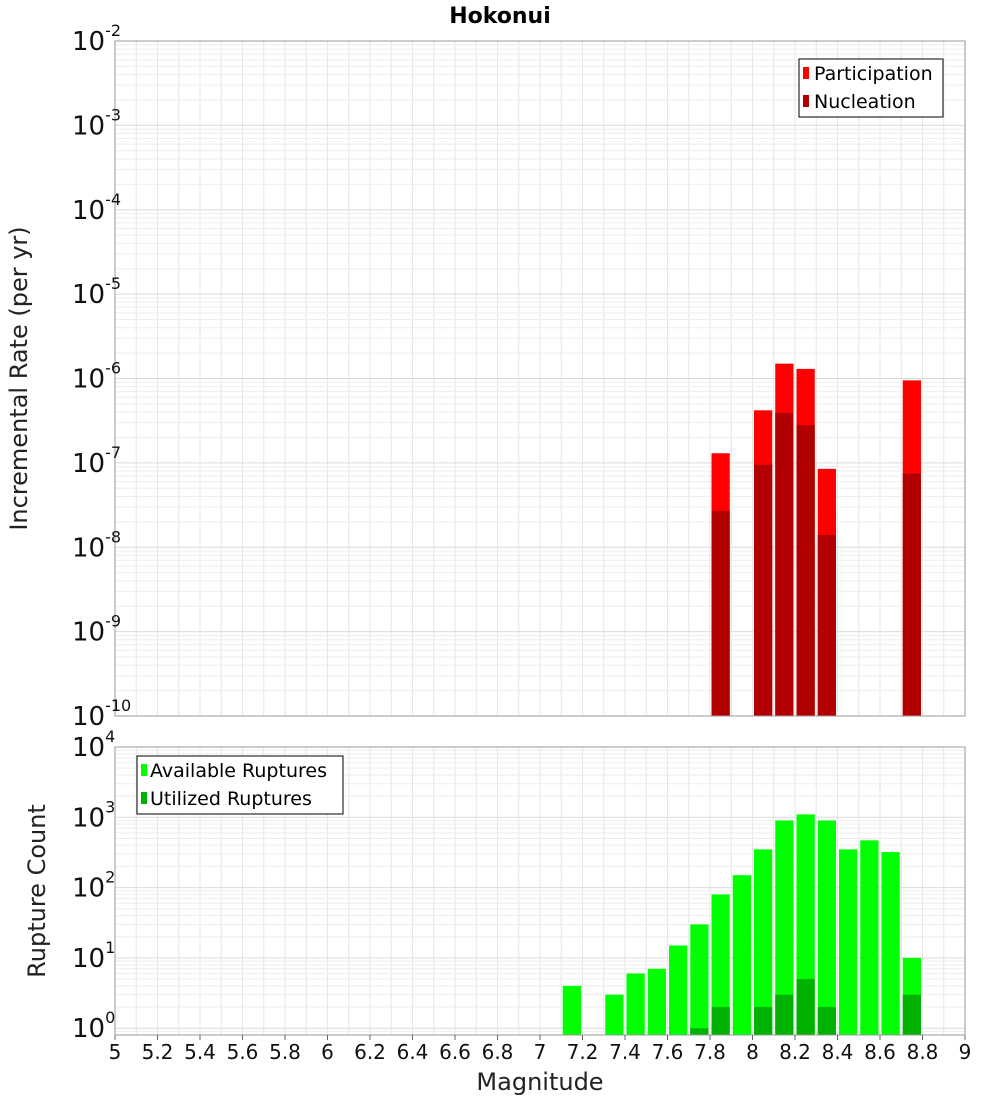  I want to click on rate-y-axis-label: Incremental Rate (per yr), so click(19, 378).